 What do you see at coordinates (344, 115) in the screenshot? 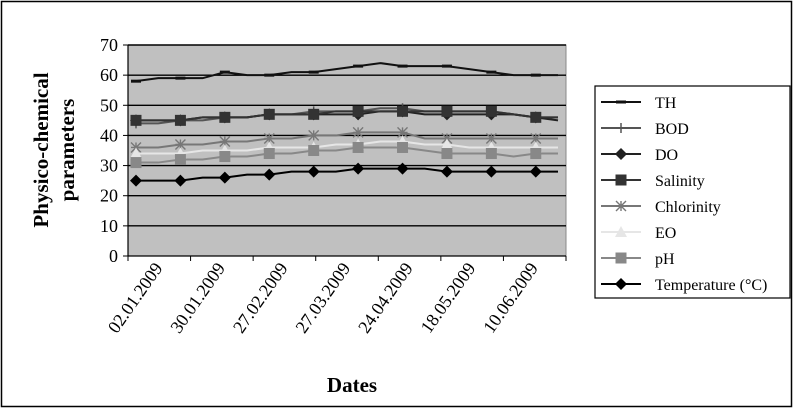
I see `series-salinity` at bounding box center [344, 115].